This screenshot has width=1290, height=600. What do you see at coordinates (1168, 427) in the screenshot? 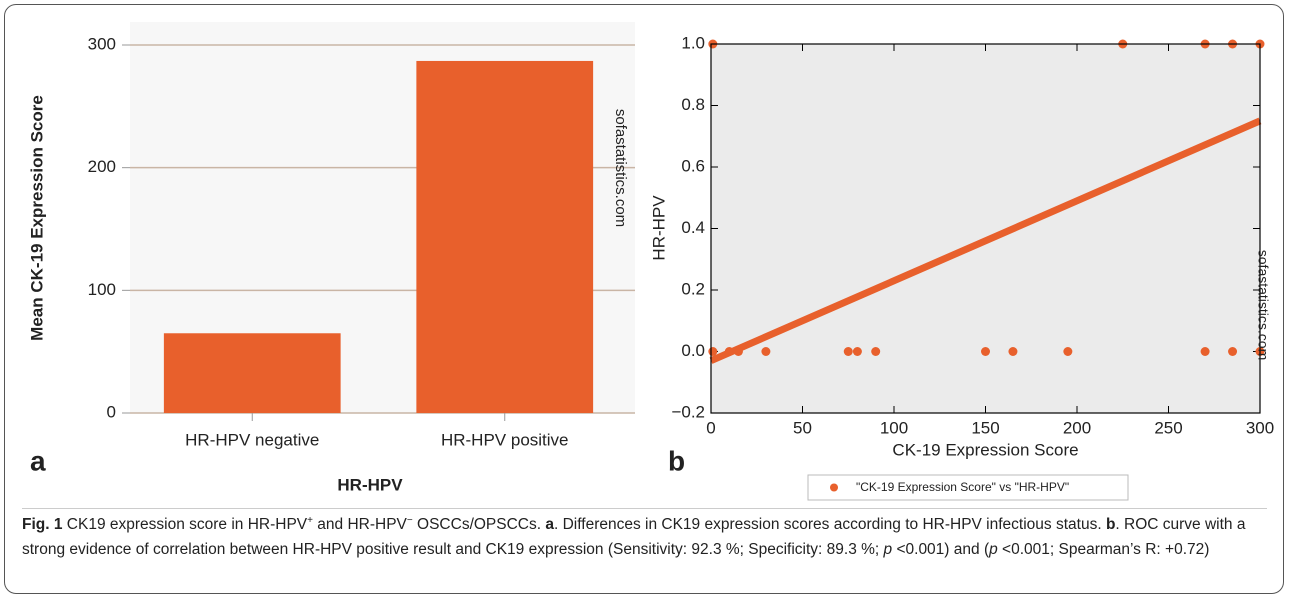
I see `x-tick-label: 250` at bounding box center [1168, 427].